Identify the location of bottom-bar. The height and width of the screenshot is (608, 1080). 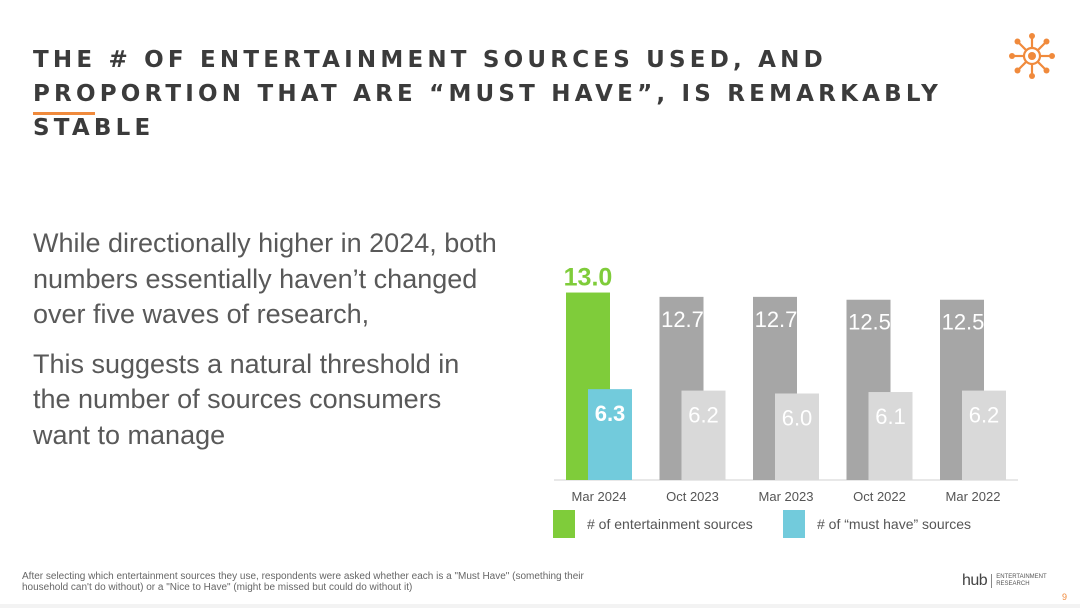
(540, 606).